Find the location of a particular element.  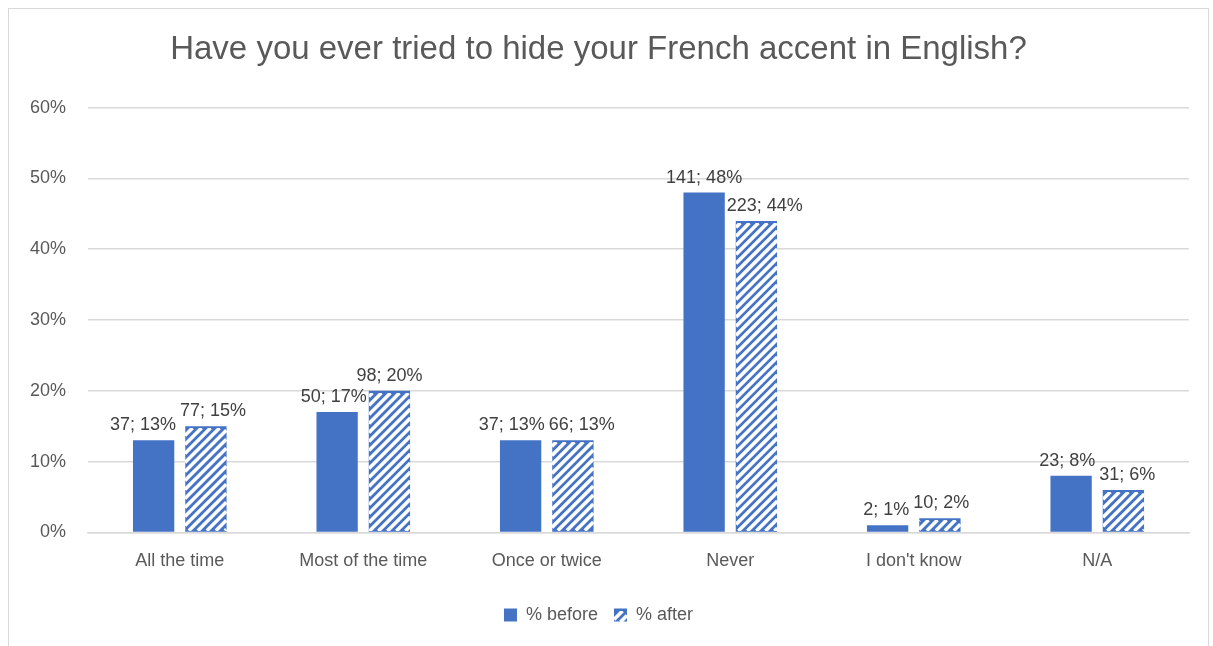

y-tick-label: 20% is located at coordinates (48, 389).